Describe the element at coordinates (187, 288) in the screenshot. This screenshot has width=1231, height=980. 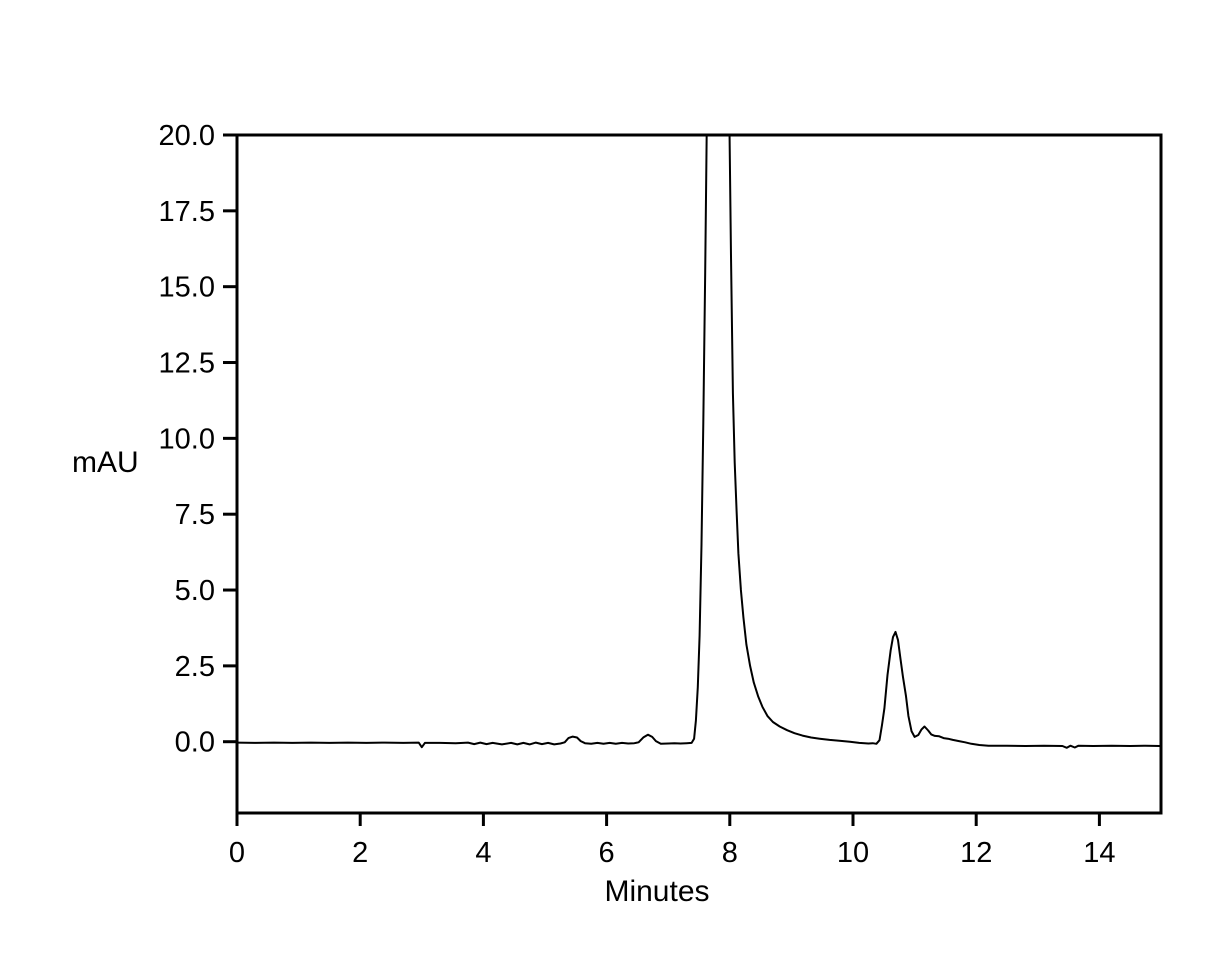
I see `y-tick-label: 15.0` at that location.